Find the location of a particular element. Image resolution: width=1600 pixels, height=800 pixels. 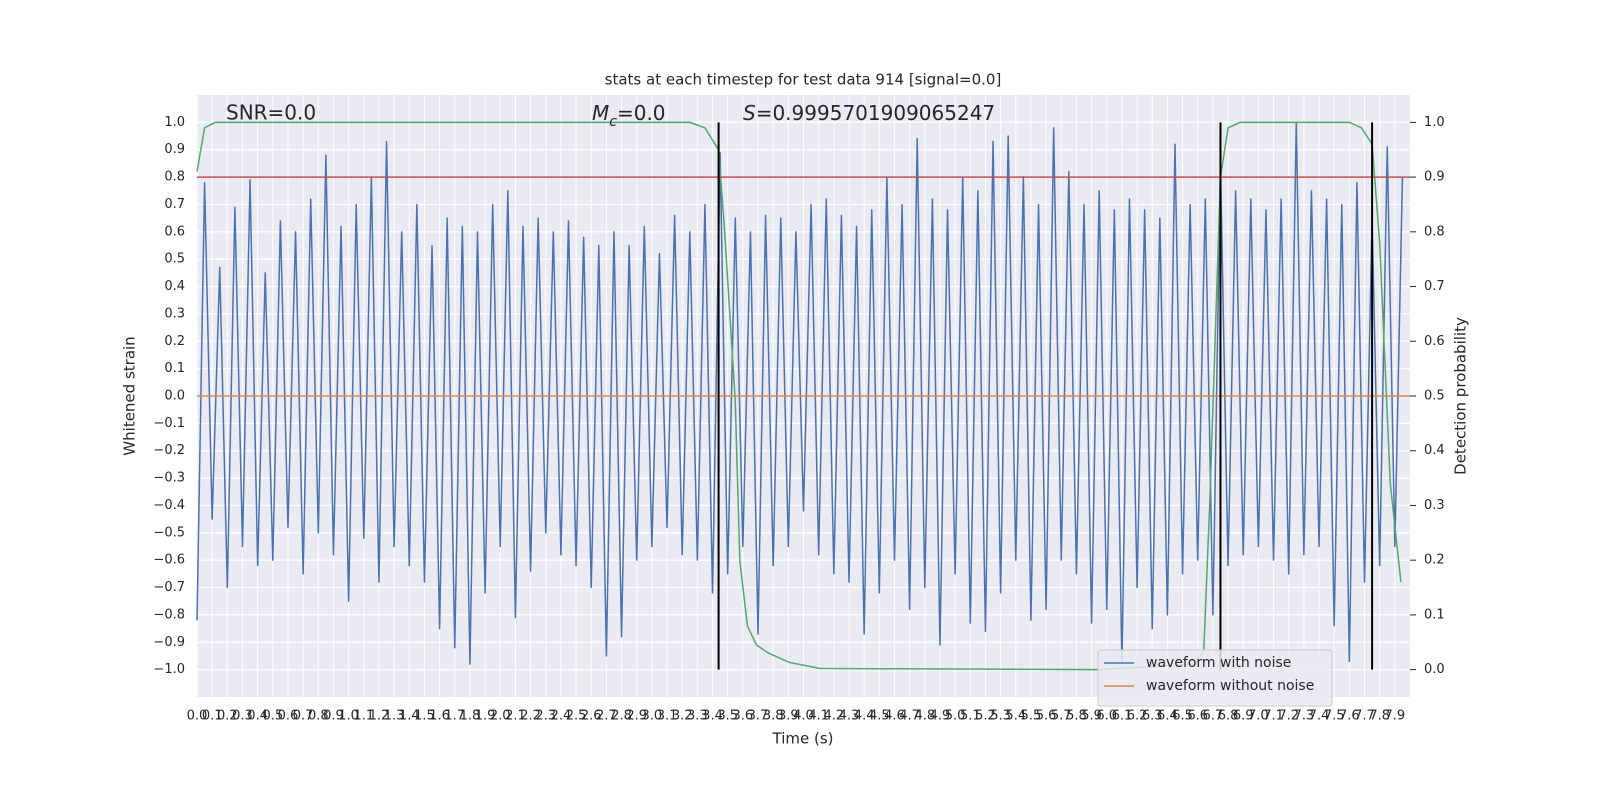

x-tick-label: 1.0 is located at coordinates (348, 716).